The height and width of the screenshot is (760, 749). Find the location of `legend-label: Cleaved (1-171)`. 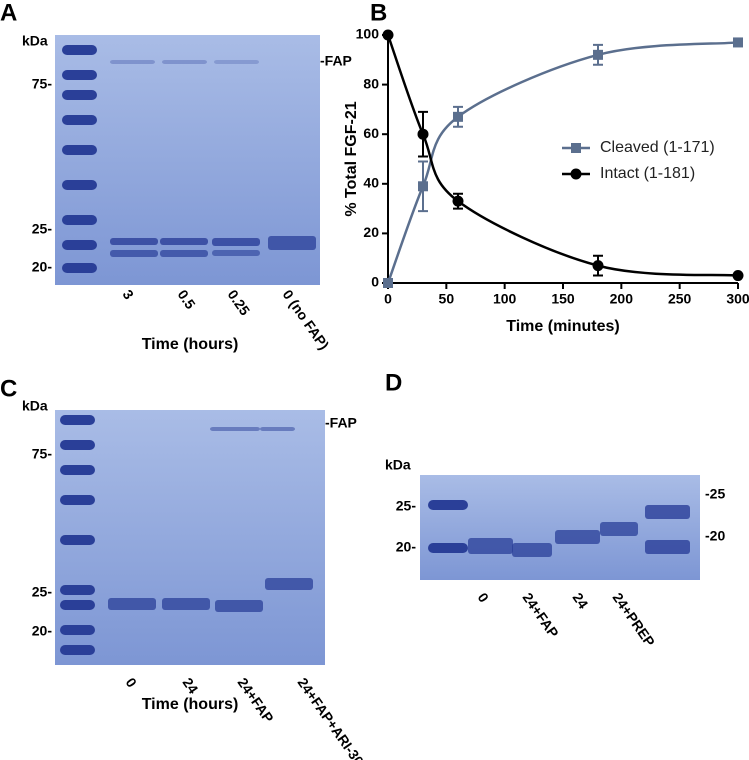

legend-label: Cleaved (1-171) is located at coordinates (657, 147).